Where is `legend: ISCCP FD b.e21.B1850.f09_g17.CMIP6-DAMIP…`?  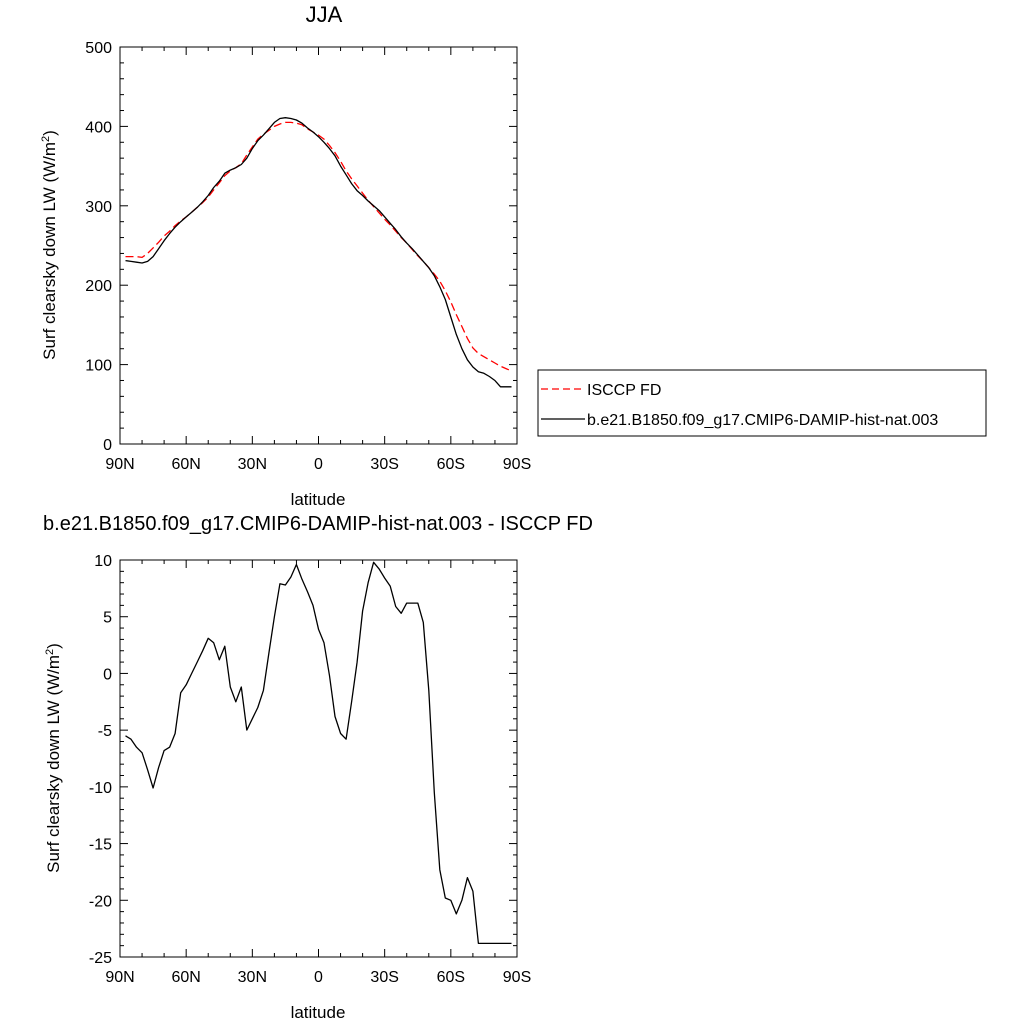 legend: ISCCP FD b.e21.B1850.f09_g17.CMIP6-DAMIP… is located at coordinates (762, 403).